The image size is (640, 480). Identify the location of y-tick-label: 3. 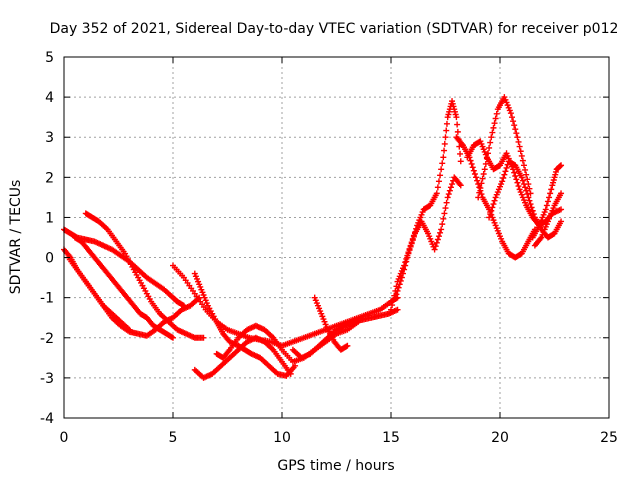
(49, 138).